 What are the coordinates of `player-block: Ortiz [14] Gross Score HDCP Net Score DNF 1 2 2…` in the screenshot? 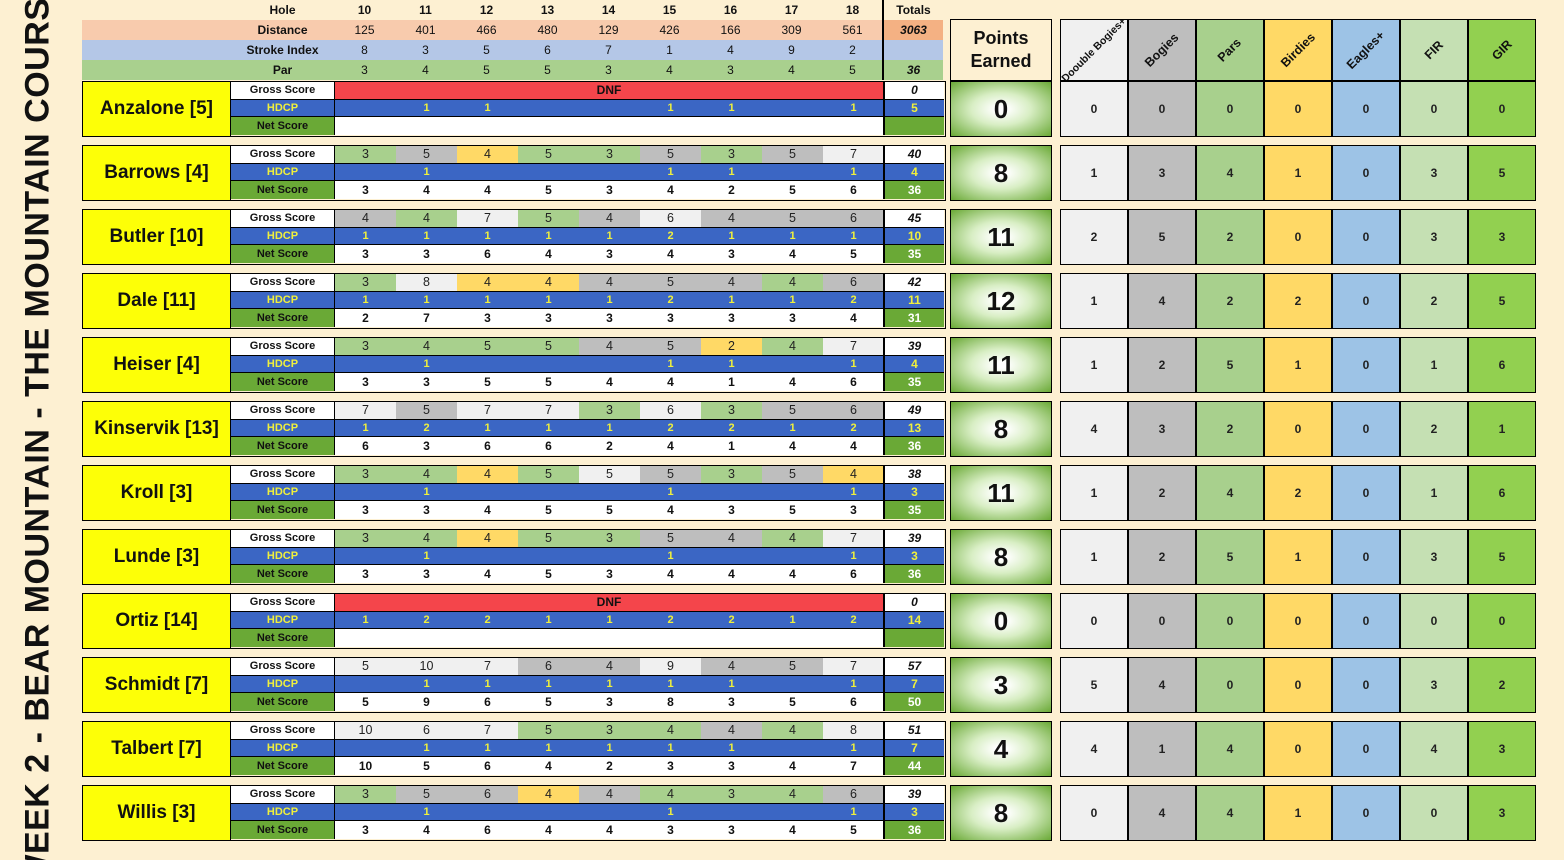 It's located at (514, 621).